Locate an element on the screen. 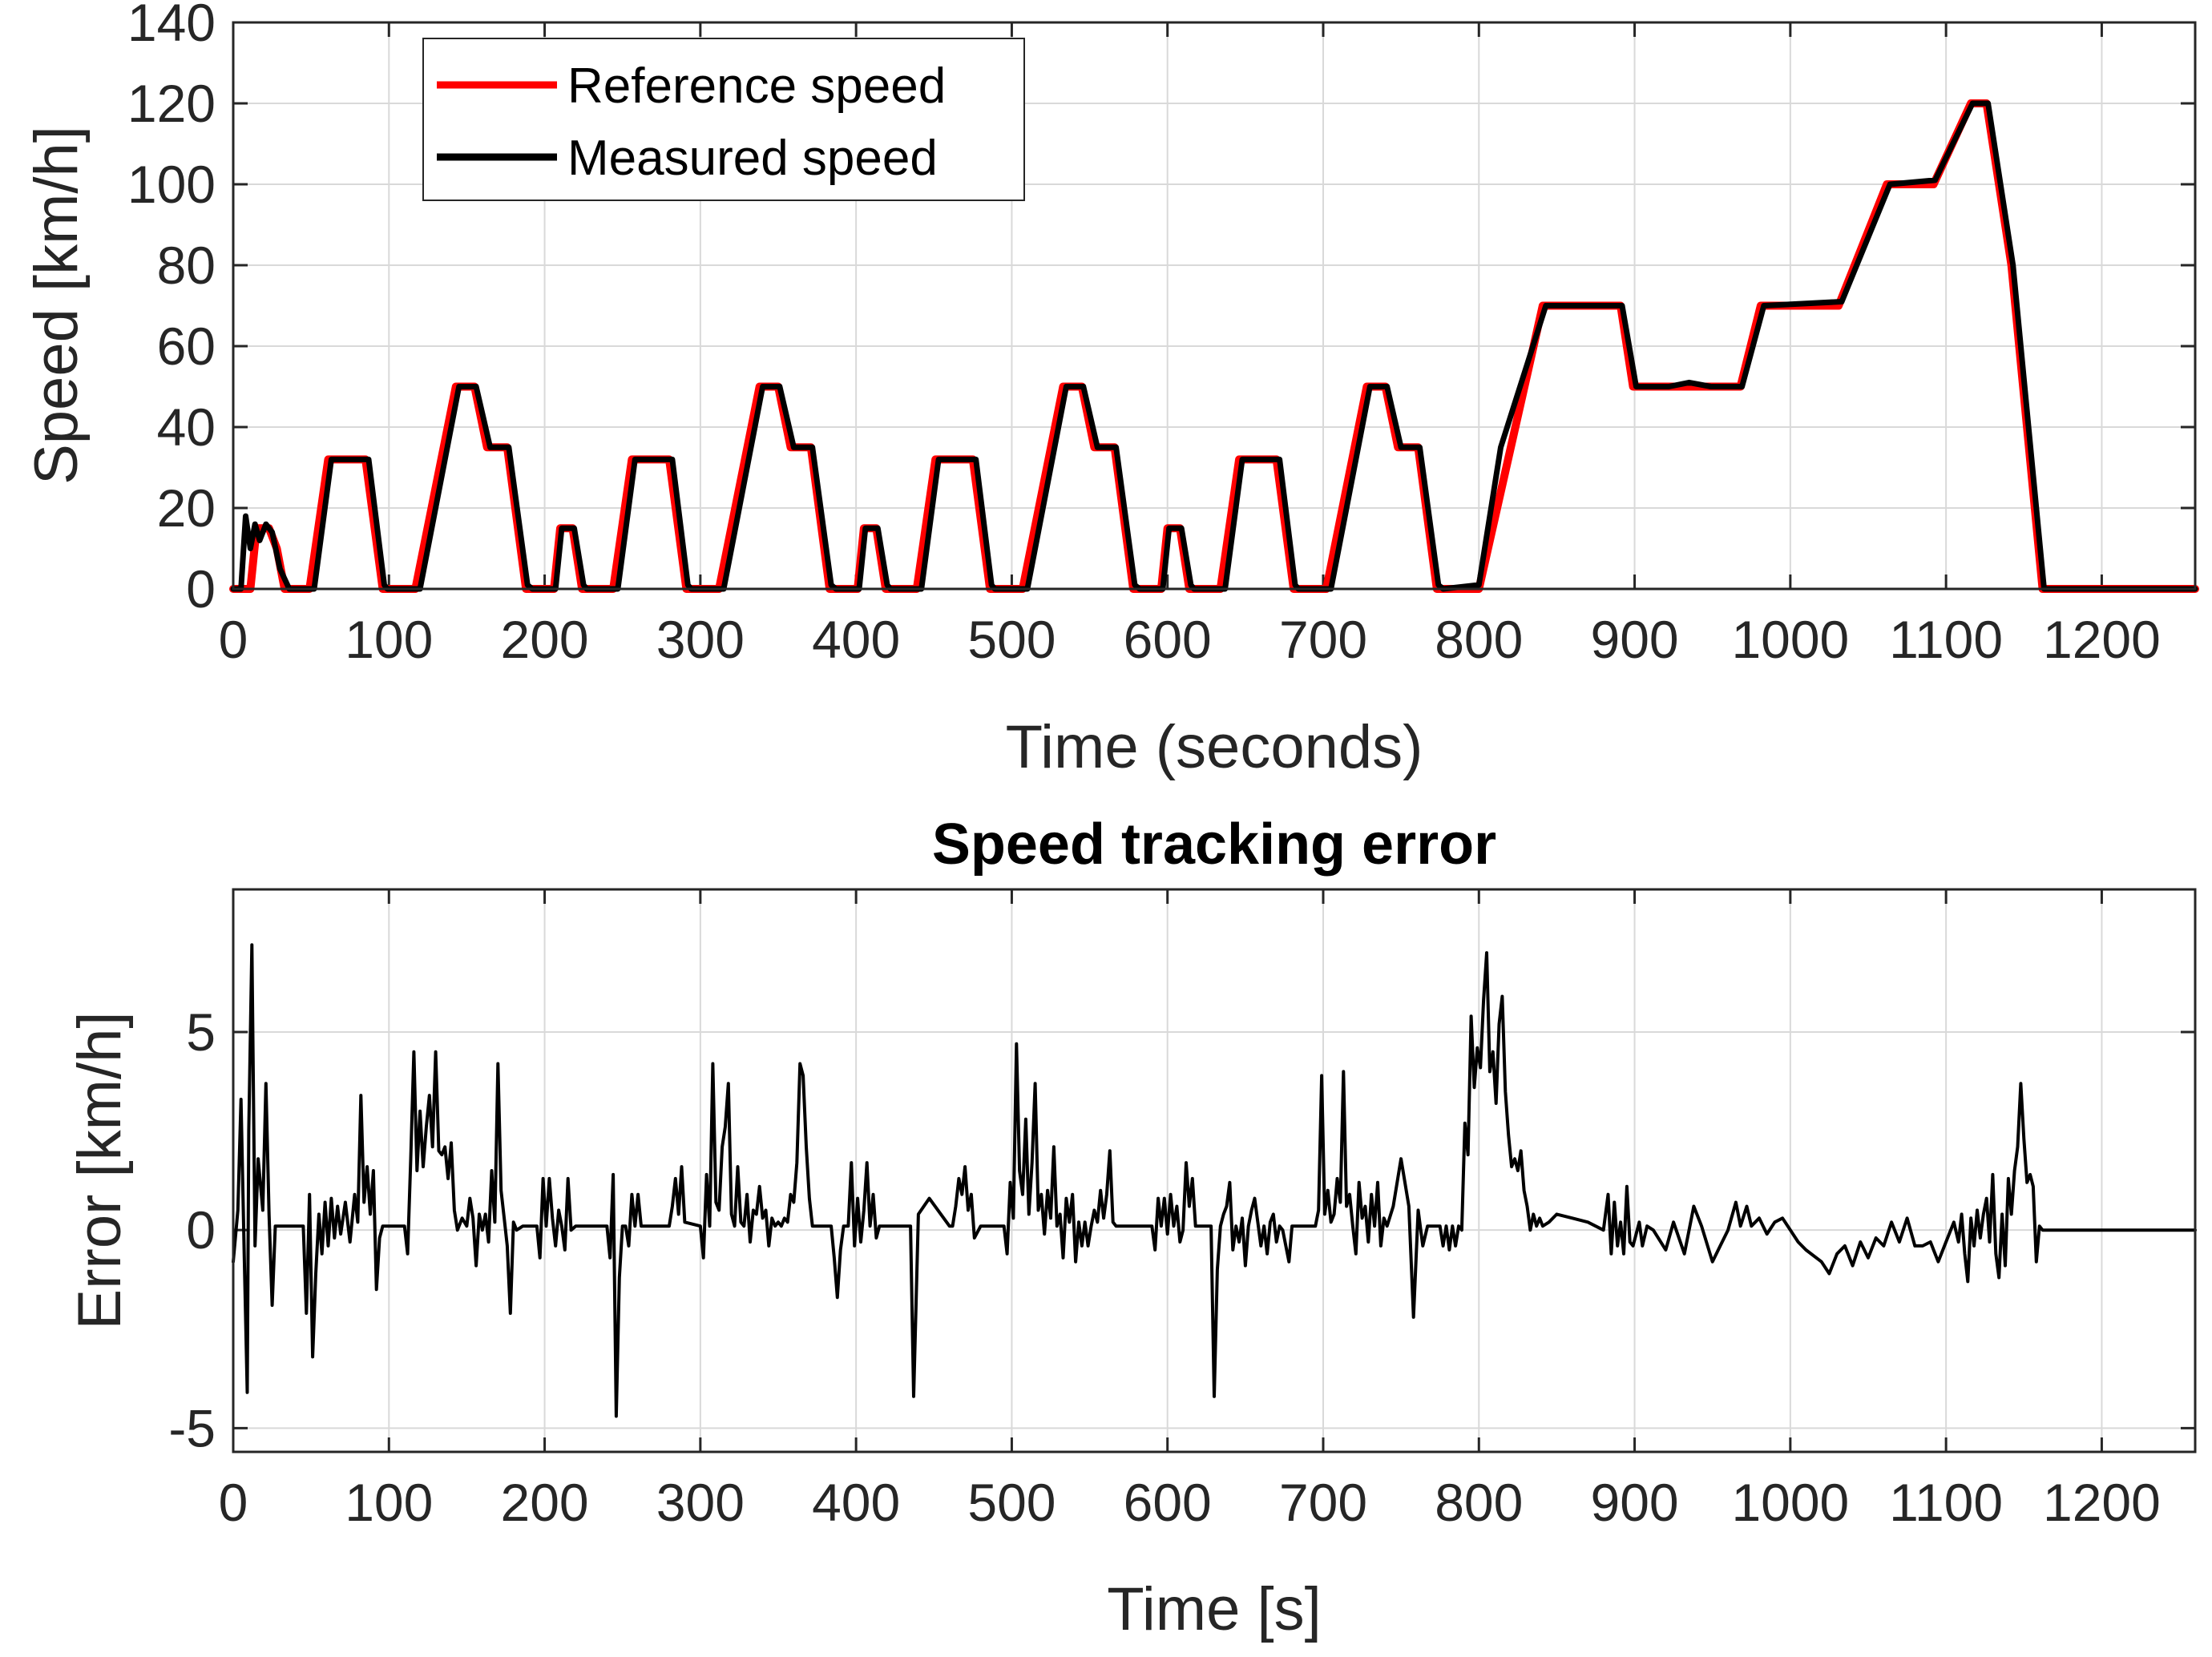 Image resolution: width=2212 pixels, height=1657 pixels. y-tick-label: 80 is located at coordinates (186, 265).